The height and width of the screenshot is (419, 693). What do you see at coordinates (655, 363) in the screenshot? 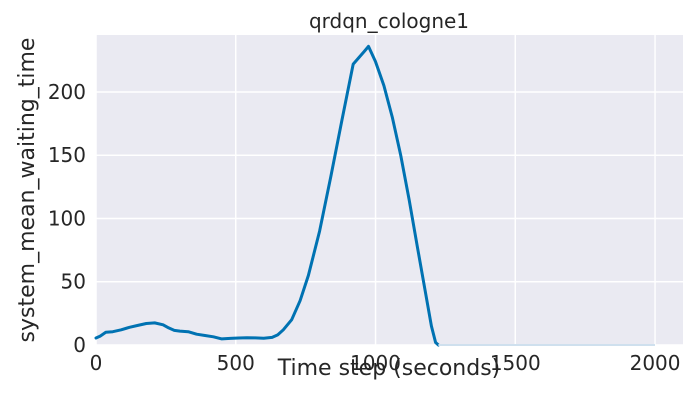
I see `x-tick-label: 2000` at bounding box center [655, 363].